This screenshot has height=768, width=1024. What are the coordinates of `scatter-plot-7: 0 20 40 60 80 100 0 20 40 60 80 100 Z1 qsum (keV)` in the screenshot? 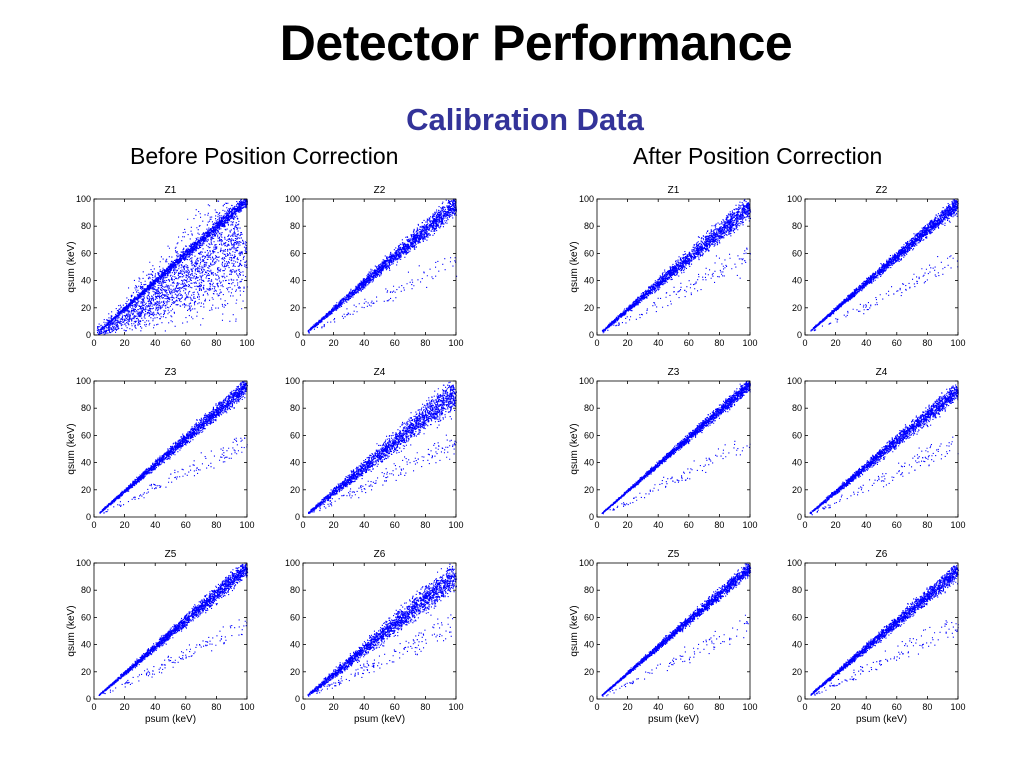 It's located at (663, 266).